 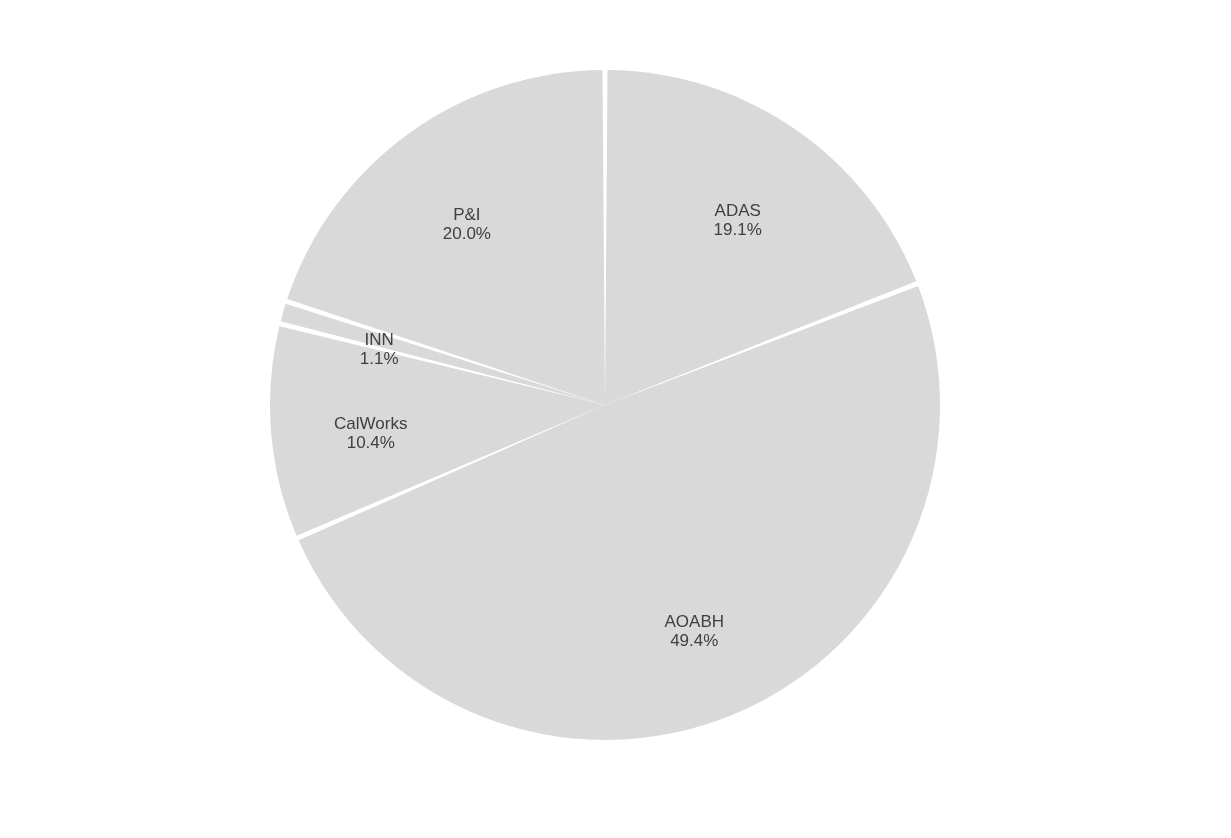 What do you see at coordinates (737, 230) in the screenshot?
I see `data-label: 19.1%` at bounding box center [737, 230].